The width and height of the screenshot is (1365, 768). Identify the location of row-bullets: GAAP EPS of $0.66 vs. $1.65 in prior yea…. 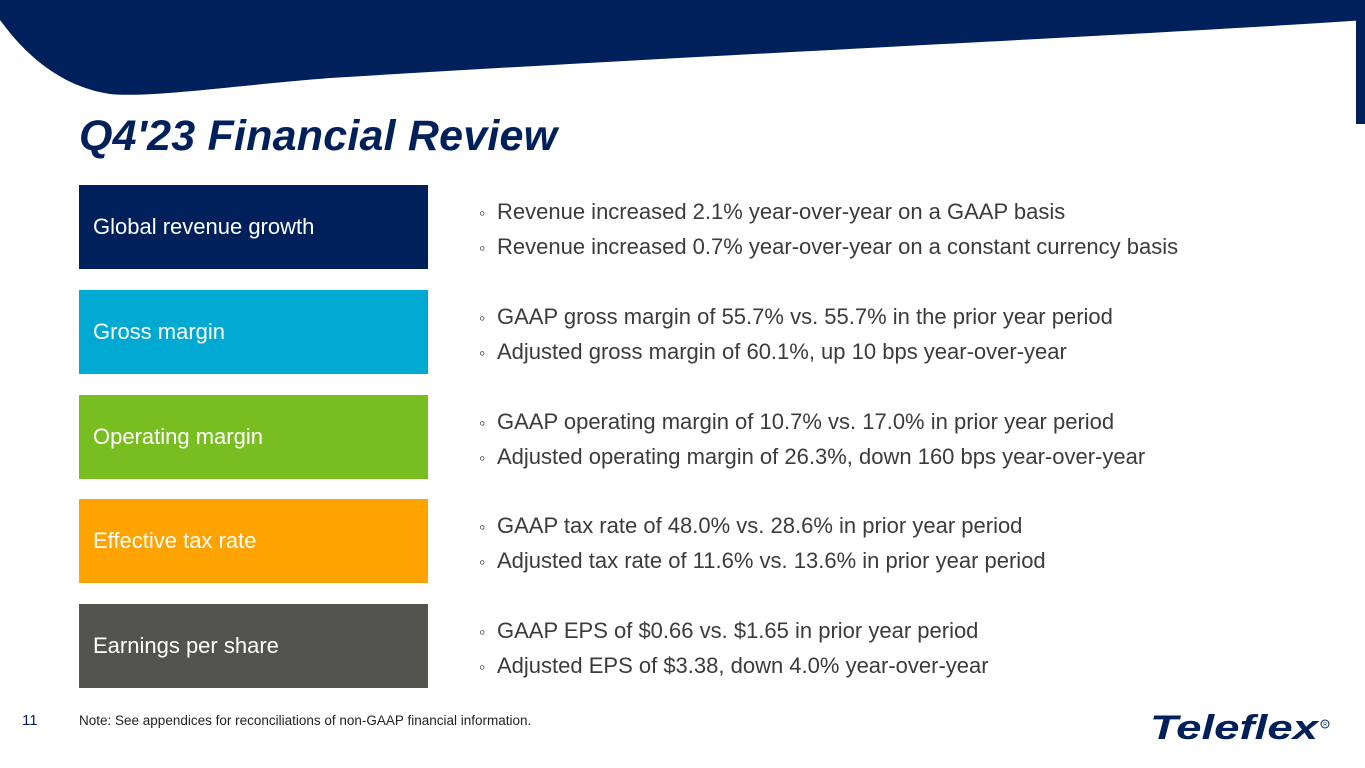
(734, 649).